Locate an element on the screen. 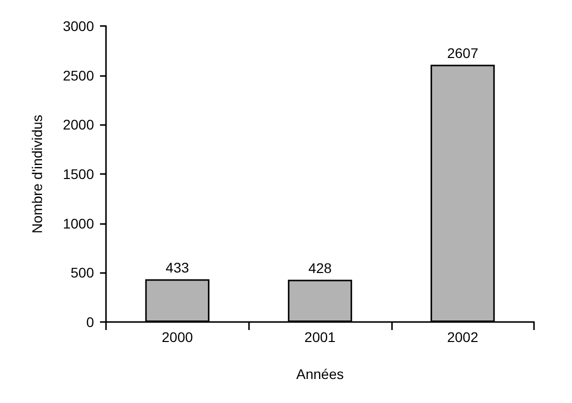 This screenshot has height=403, width=572. x-tick-label: 2000 is located at coordinates (178, 337).